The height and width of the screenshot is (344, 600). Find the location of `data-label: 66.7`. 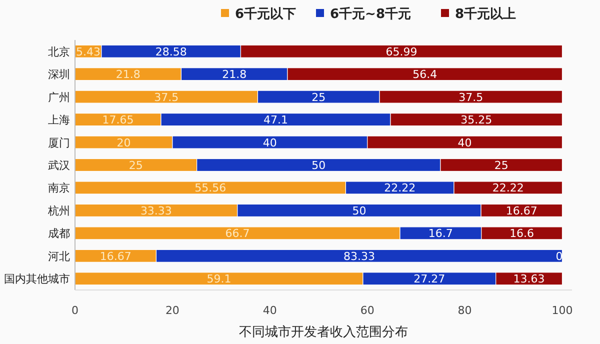

data-label: 66.7 is located at coordinates (237, 233).